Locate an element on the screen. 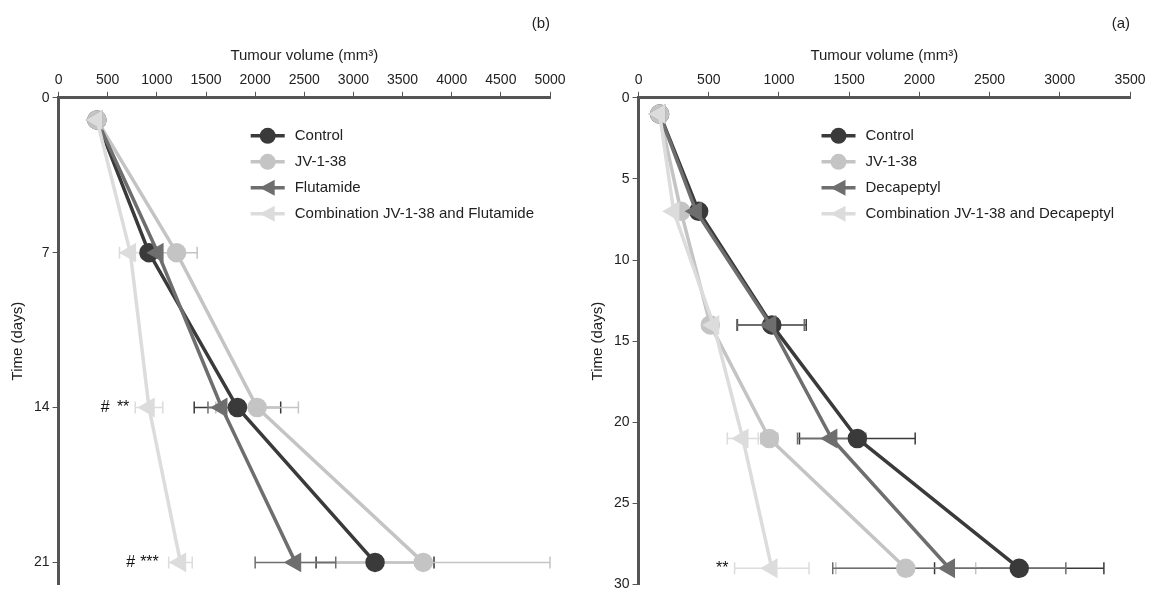 Image resolution: width=1161 pixels, height=596 pixels. y-tick-label: 5 is located at coordinates (625, 177).